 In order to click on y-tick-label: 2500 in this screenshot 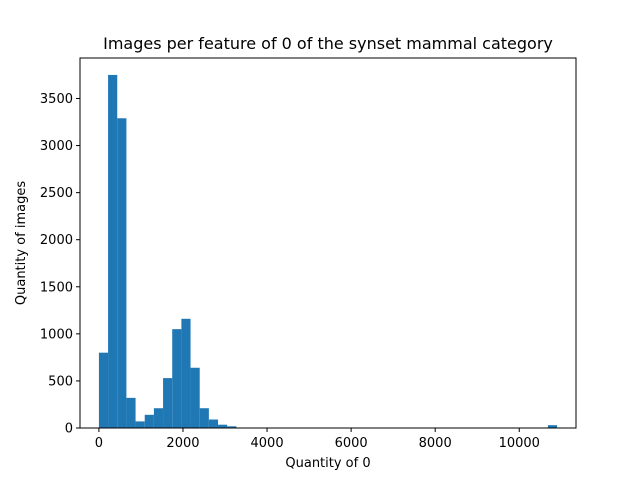, I will do `click(56, 193)`.